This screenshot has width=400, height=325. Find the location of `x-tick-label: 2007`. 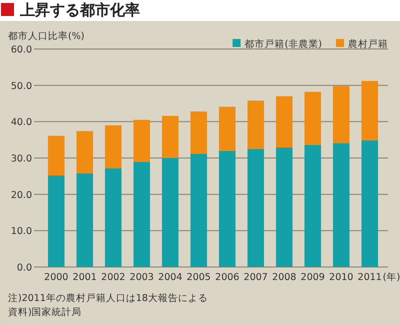

x-tick-label: 2007 is located at coordinates (256, 277).